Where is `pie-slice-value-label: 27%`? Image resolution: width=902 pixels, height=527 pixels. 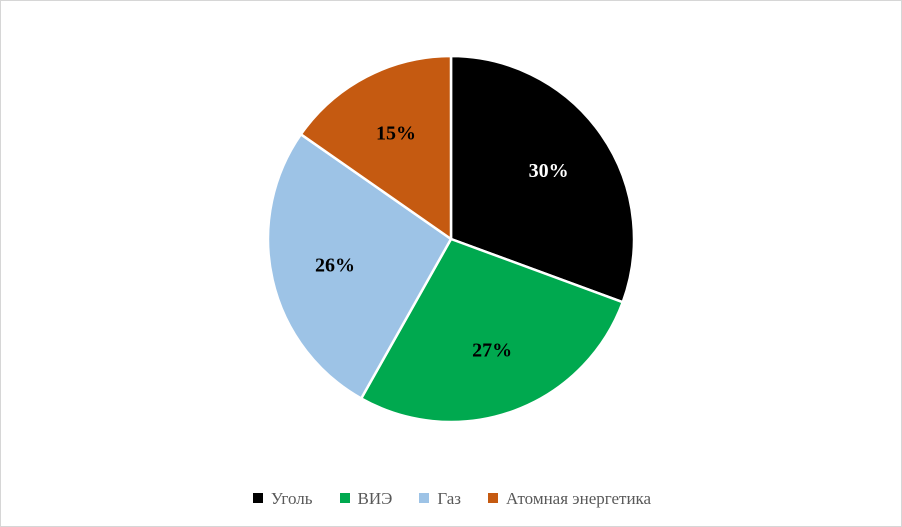 pie-slice-value-label: 27% is located at coordinates (492, 351).